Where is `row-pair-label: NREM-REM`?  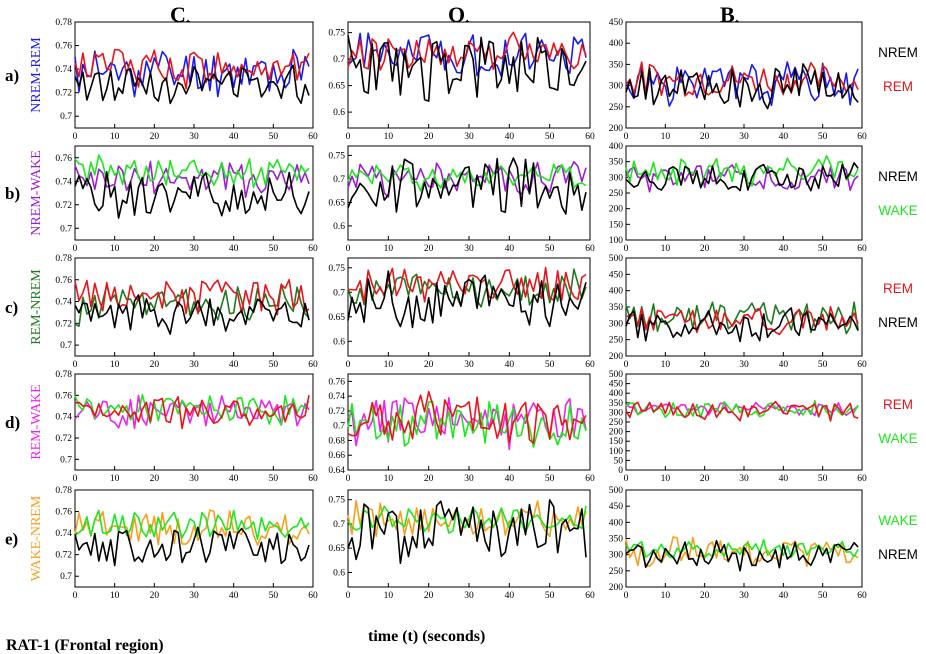 row-pair-label: NREM-REM is located at coordinates (36, 75).